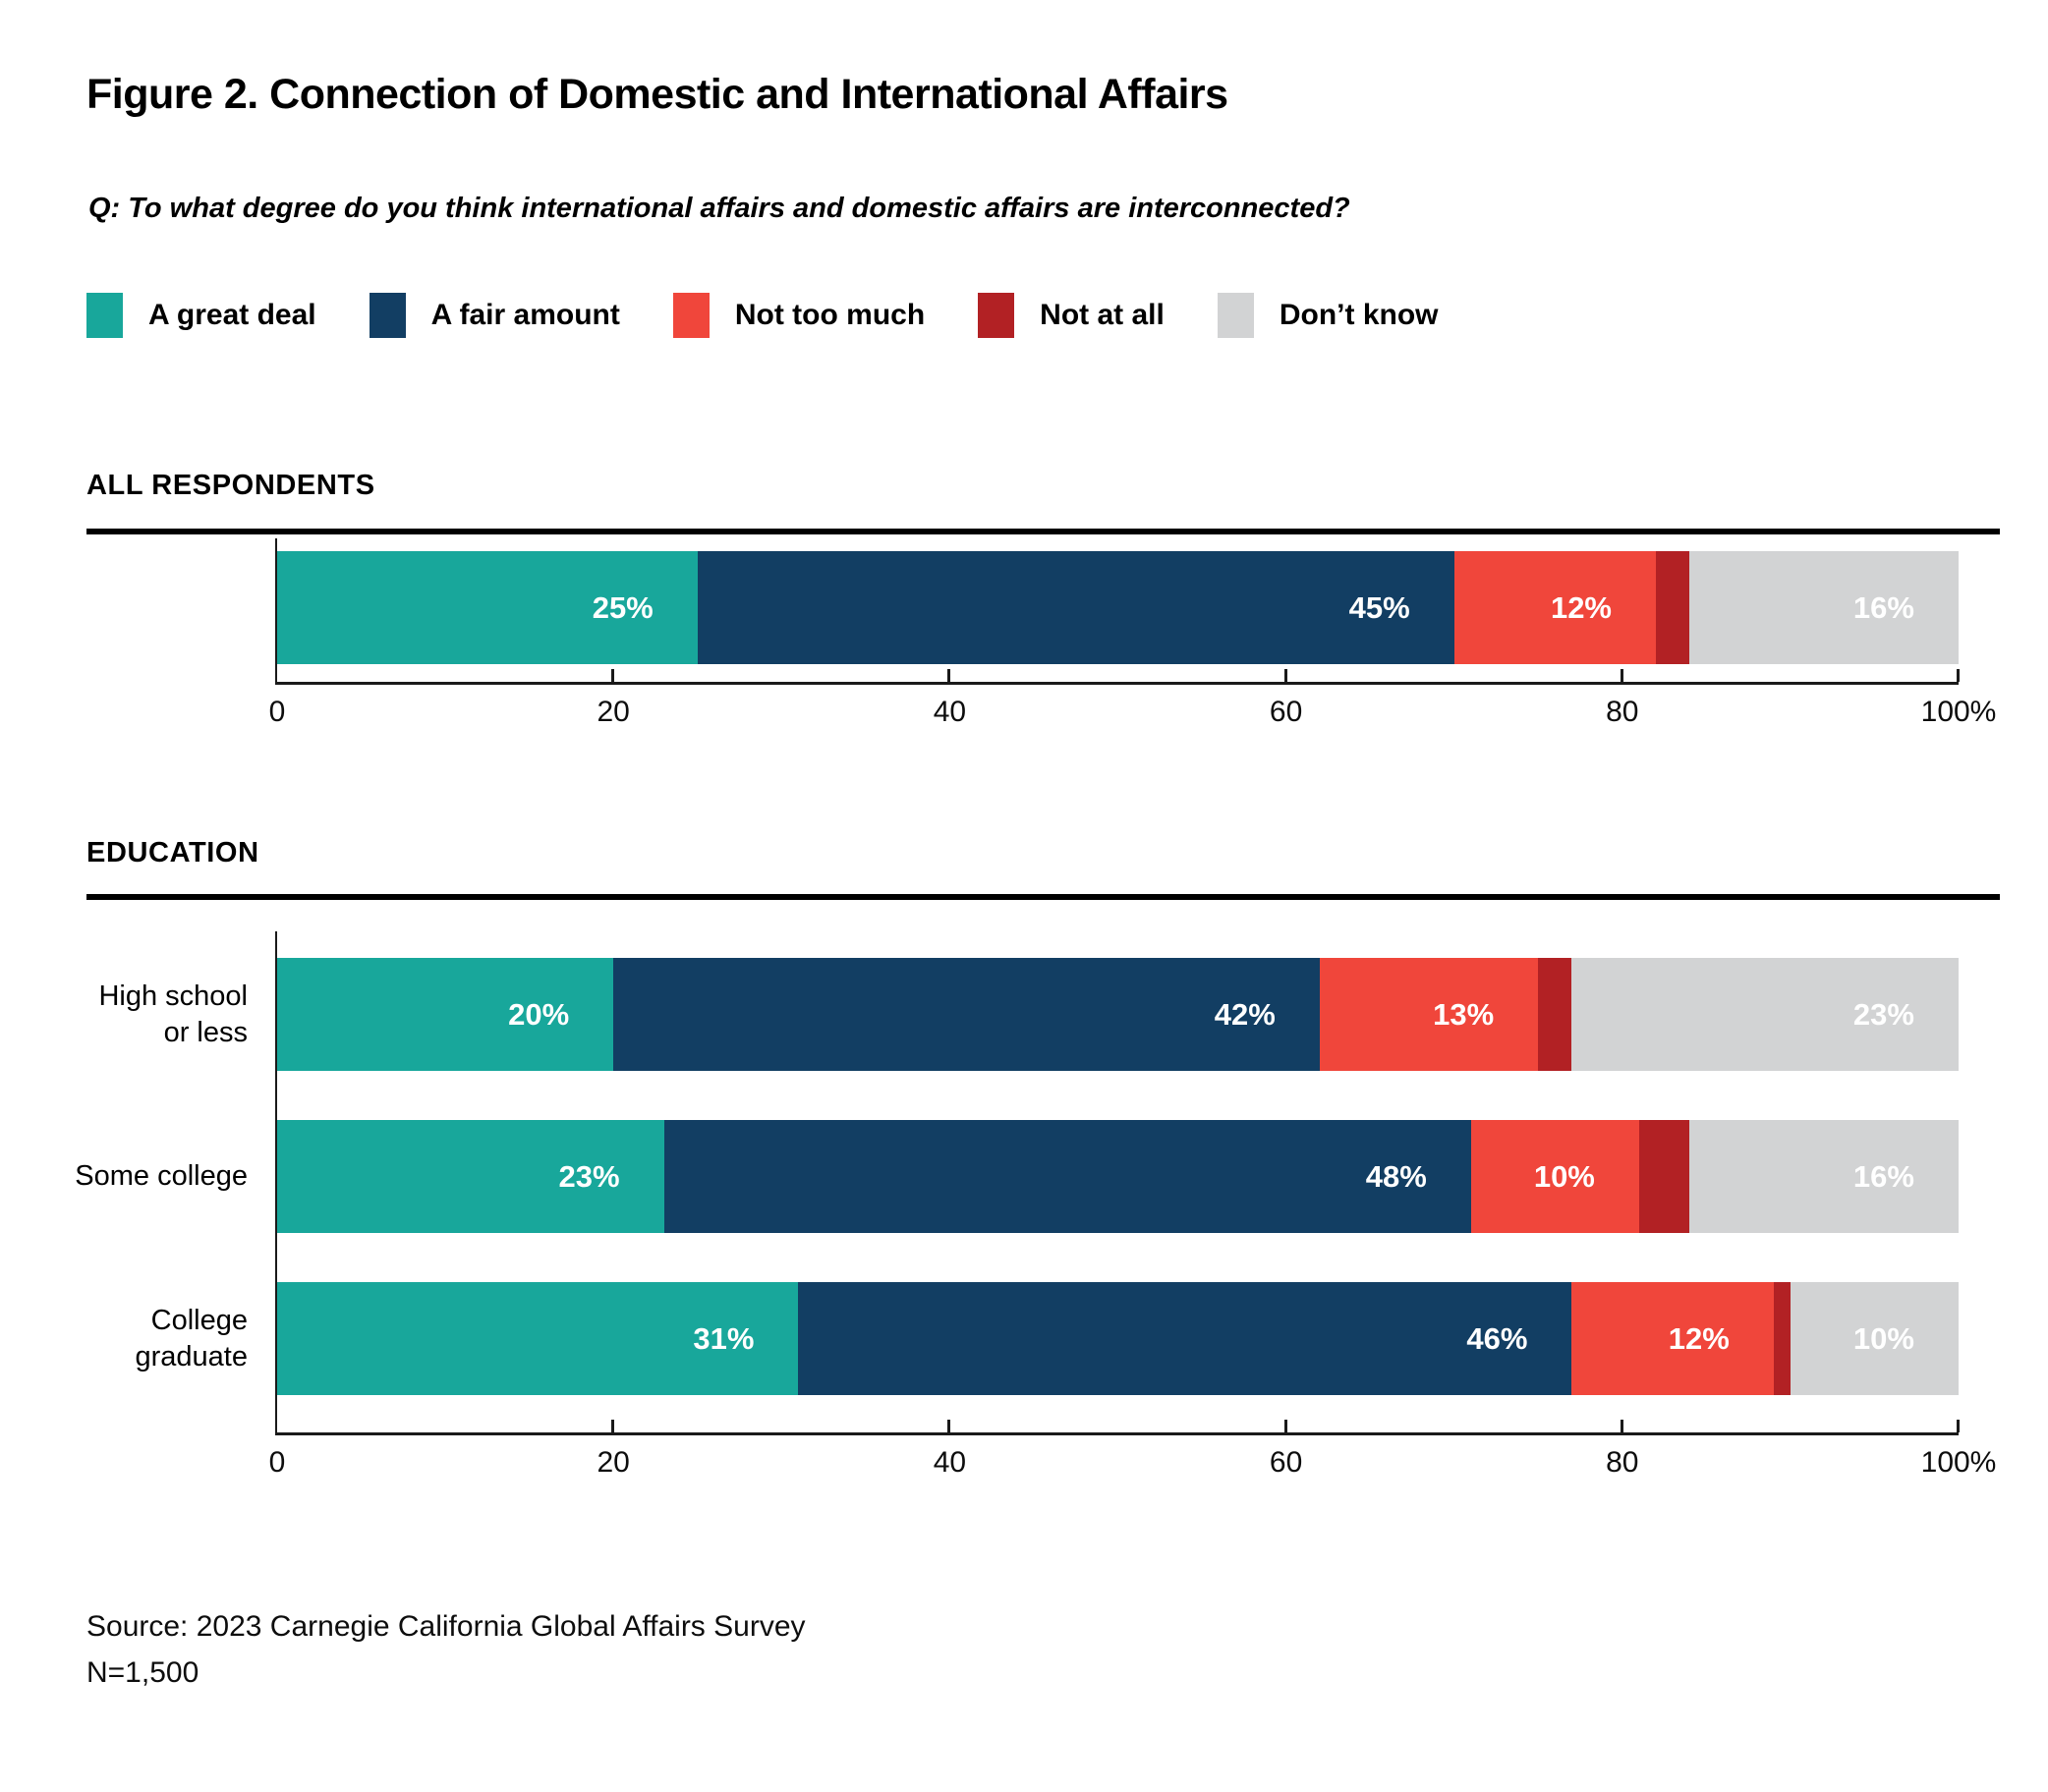  Describe the element at coordinates (487, 607) in the screenshot. I see `bar-segment: 25%` at that location.